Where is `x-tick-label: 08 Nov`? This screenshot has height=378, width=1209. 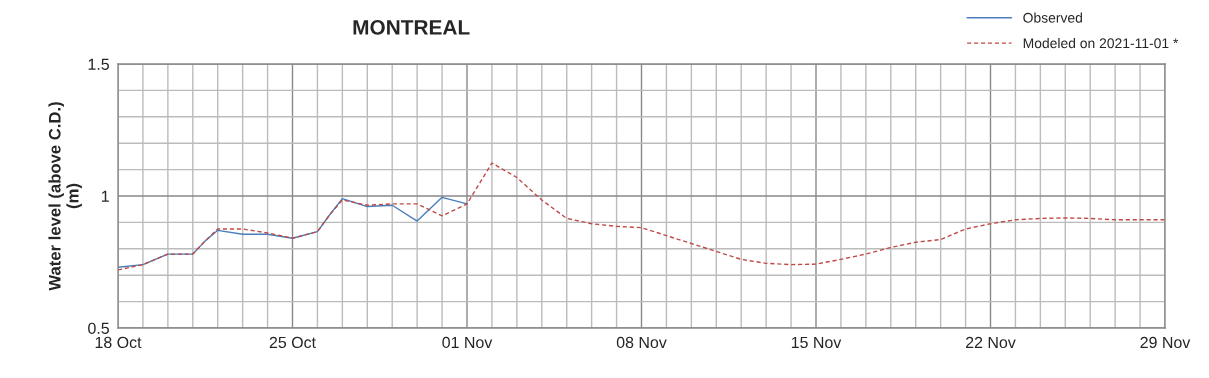
x-tick-label: 08 Nov is located at coordinates (641, 342).